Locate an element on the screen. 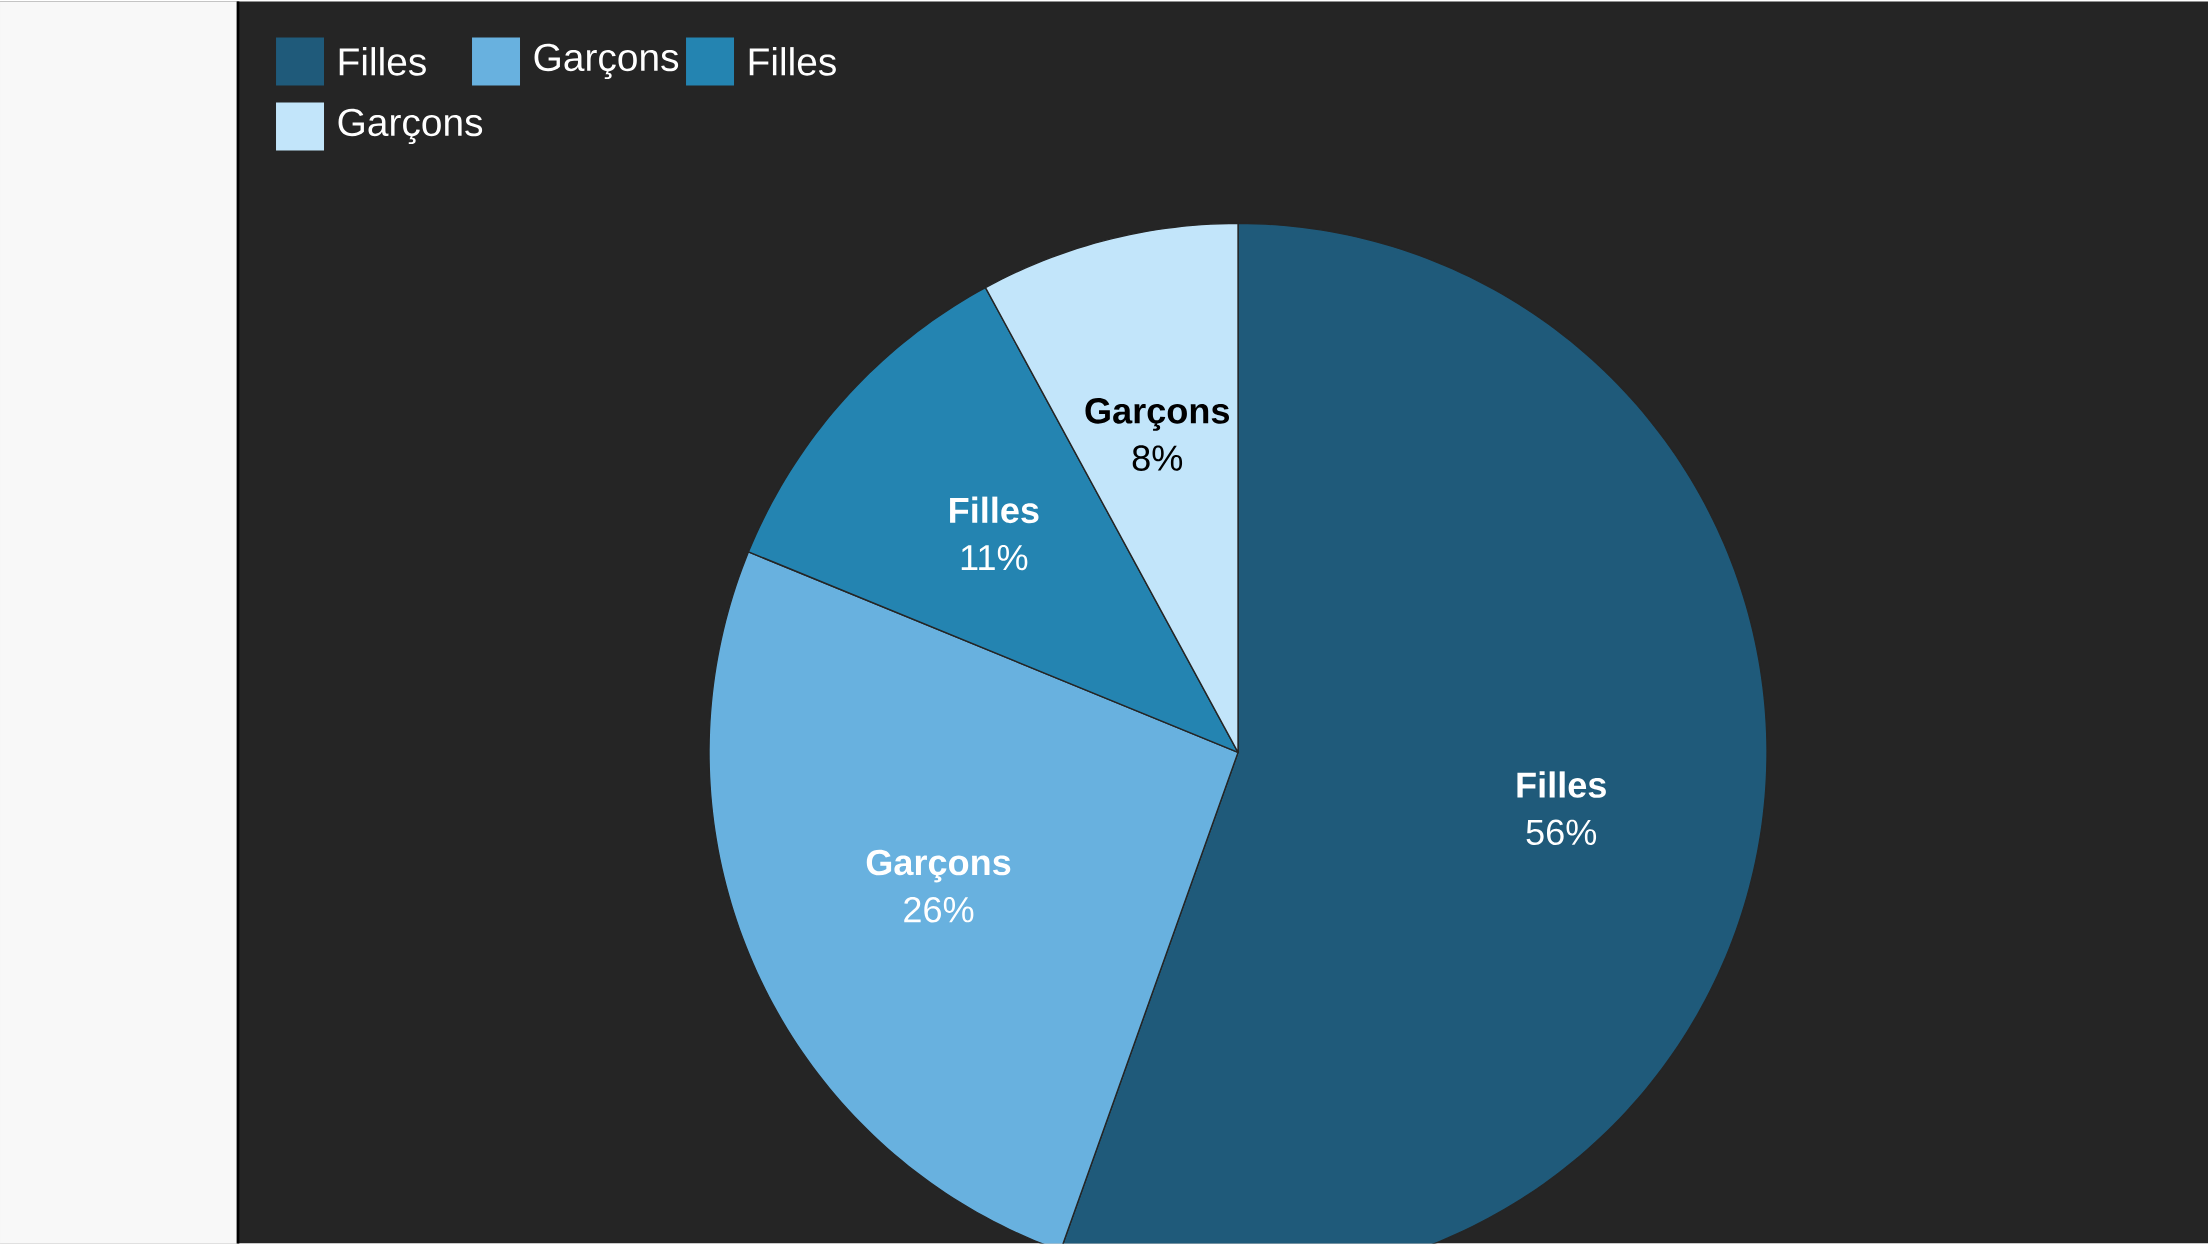 Image resolution: width=2208 pixels, height=1245 pixels. data-label: 8% is located at coordinates (1157, 458).